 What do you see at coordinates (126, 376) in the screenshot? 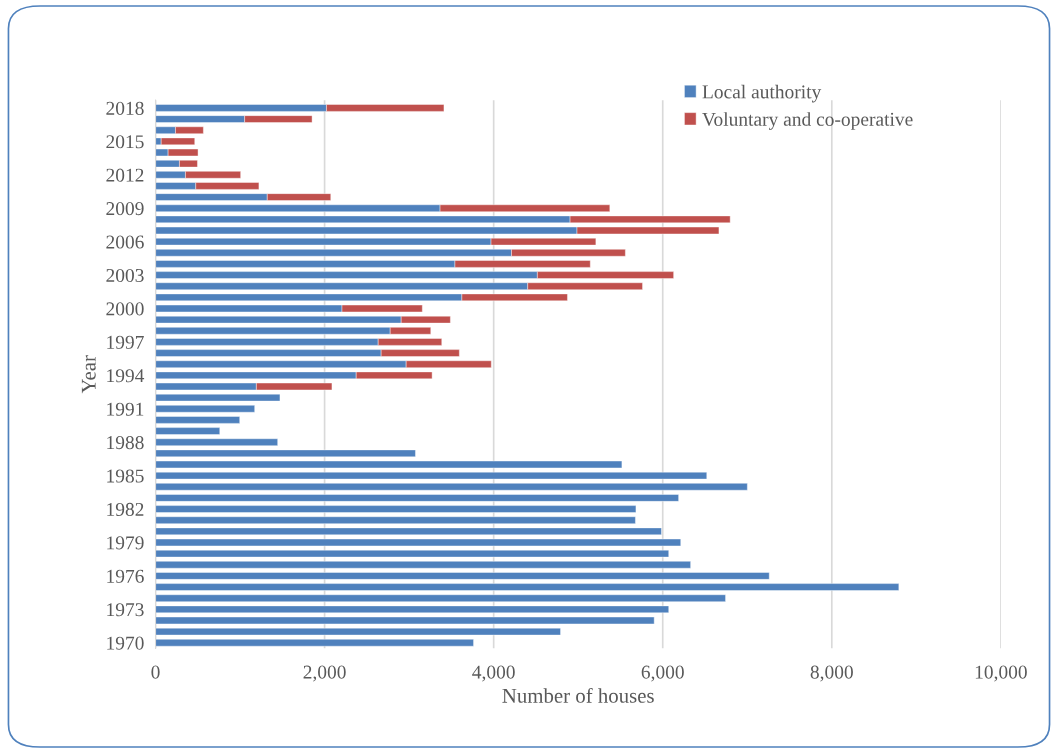
I see `y-tick-label: 1994` at bounding box center [126, 376].